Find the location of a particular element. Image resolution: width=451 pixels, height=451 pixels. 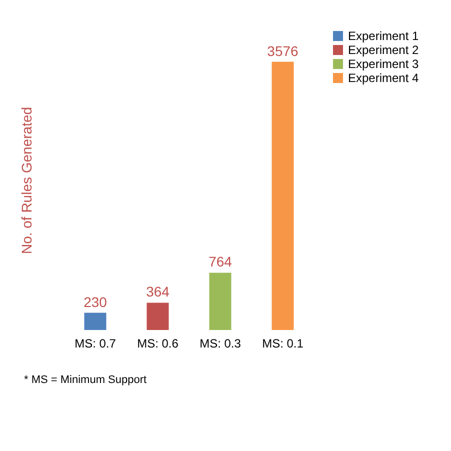

x-tick-label: MS: 0.1 is located at coordinates (283, 343).